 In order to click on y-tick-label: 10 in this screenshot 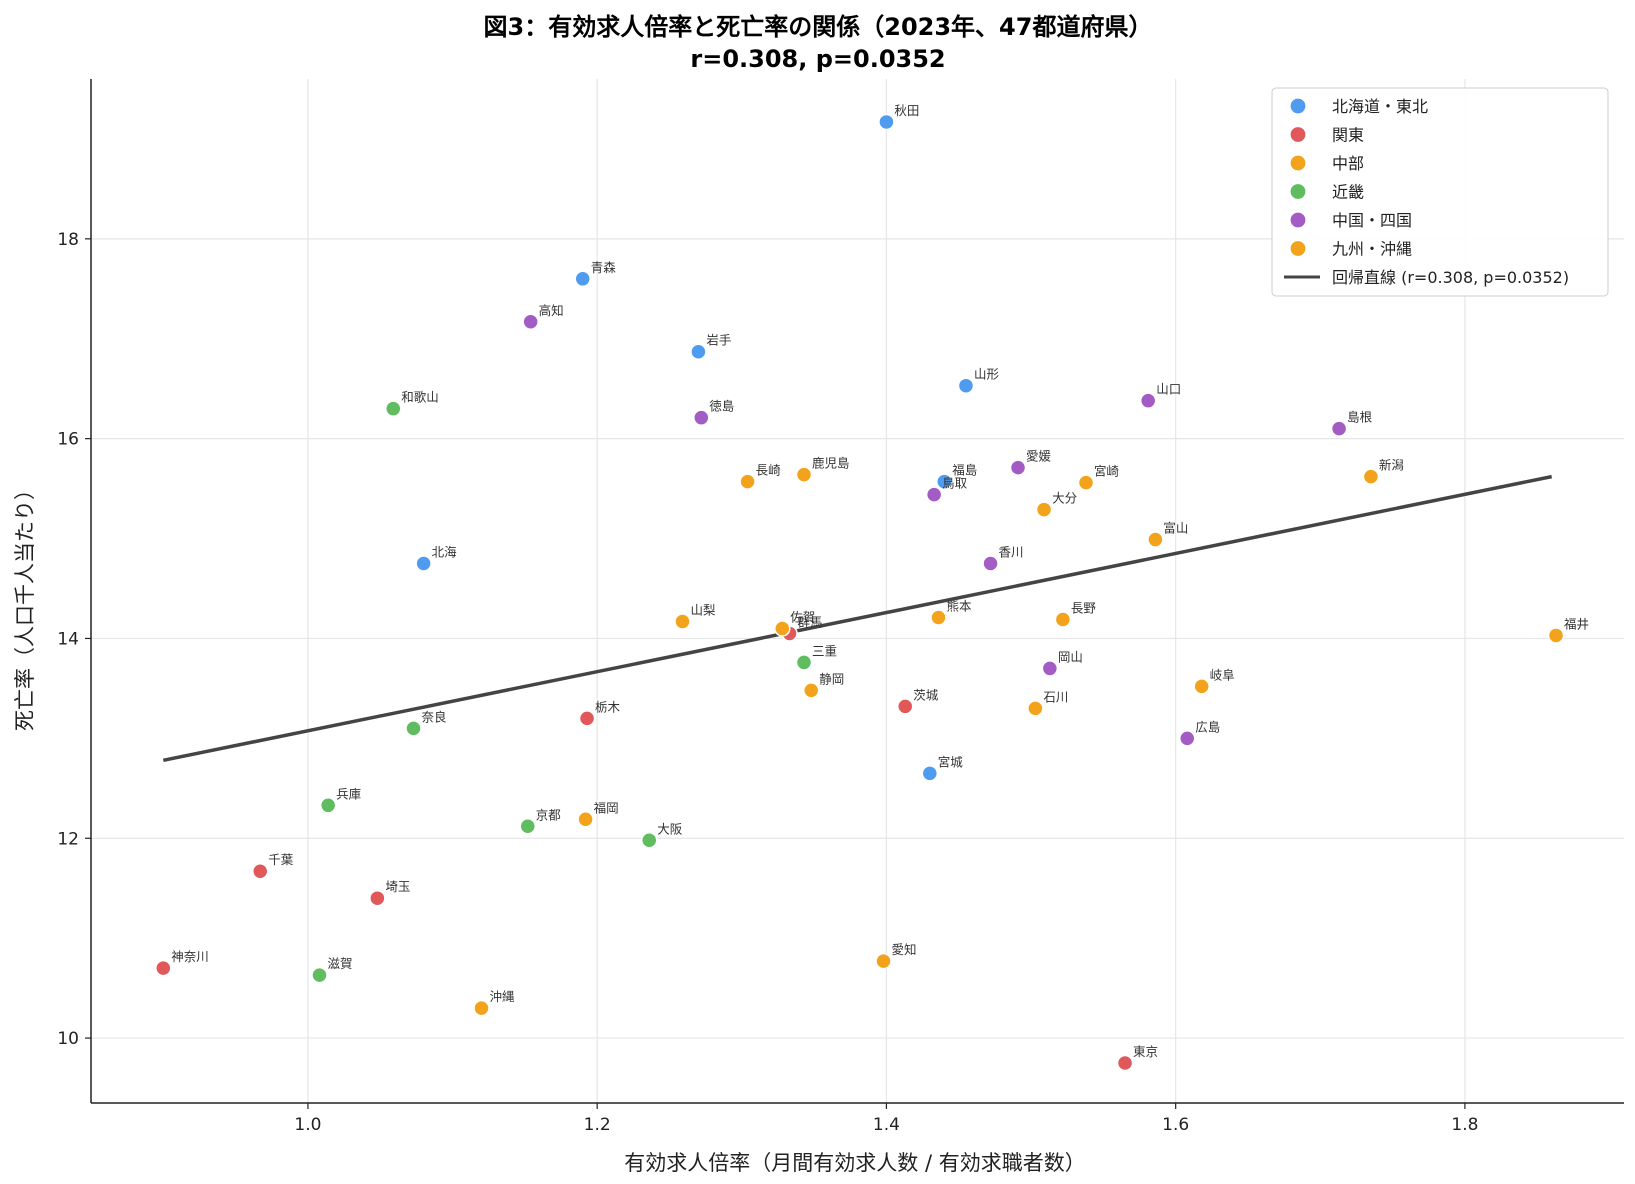, I will do `click(68, 1039)`.